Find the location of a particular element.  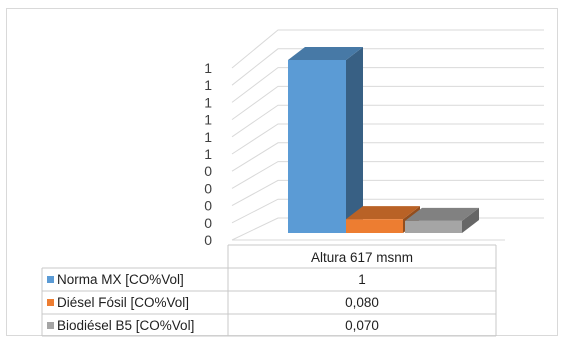

legend-label: Diésel Fósil [CO%Vol] is located at coordinates (123, 302).